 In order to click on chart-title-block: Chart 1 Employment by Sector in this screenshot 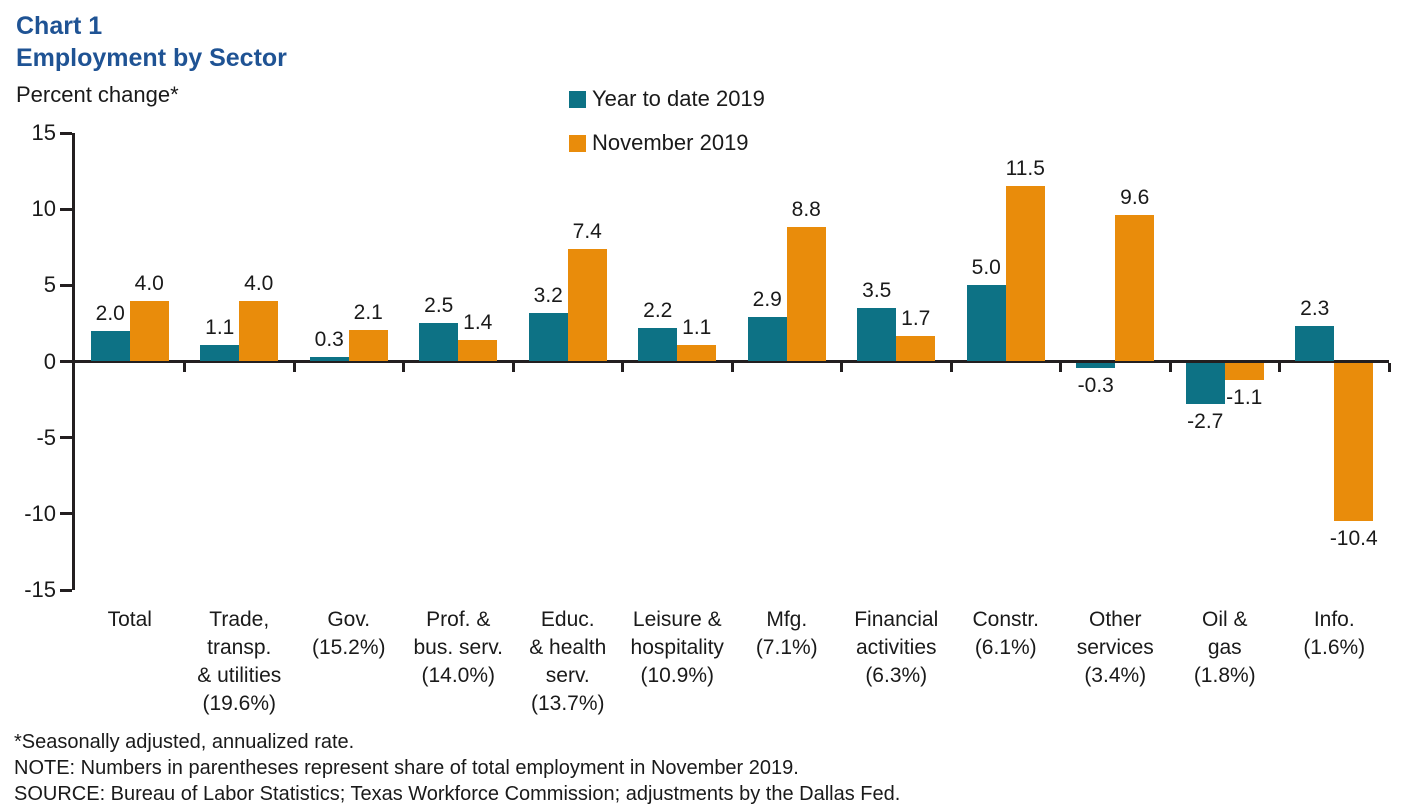, I will do `click(151, 42)`.